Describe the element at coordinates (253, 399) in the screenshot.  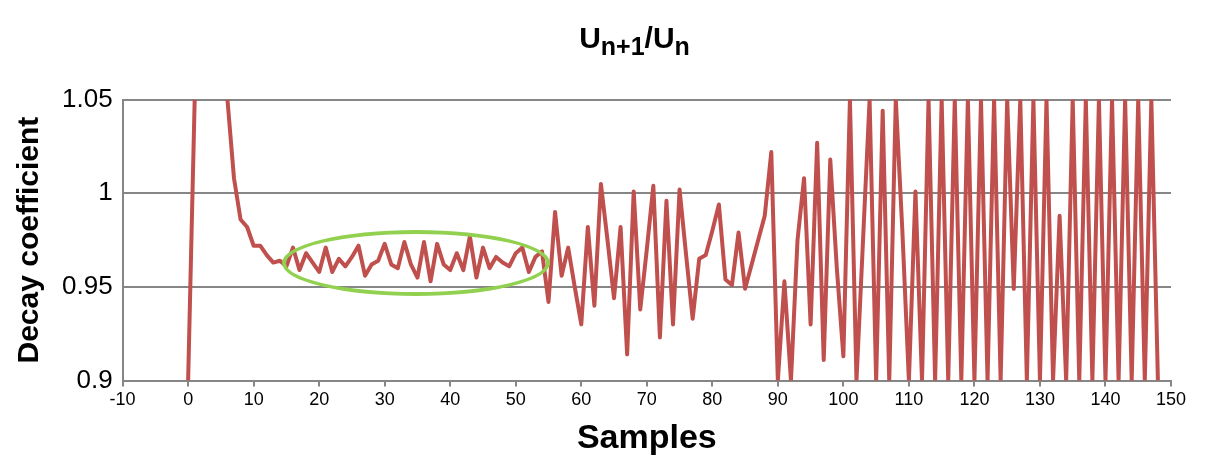
I see `x-tick-label: 10` at that location.